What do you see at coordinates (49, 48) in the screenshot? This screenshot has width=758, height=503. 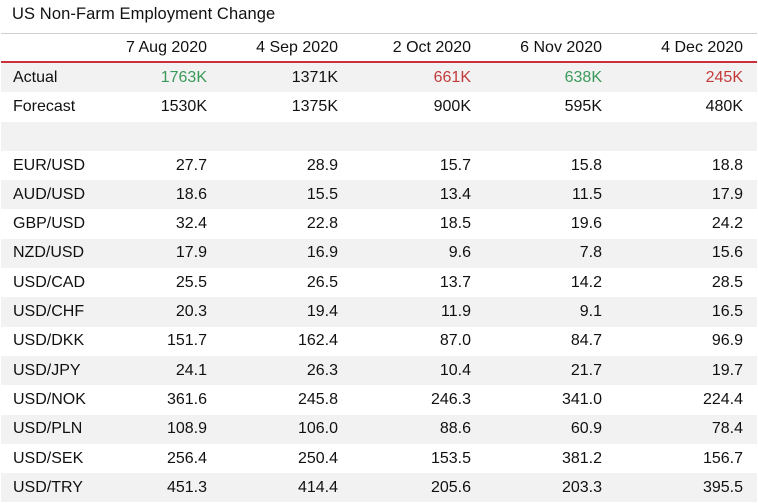 I see `column-header` at bounding box center [49, 48].